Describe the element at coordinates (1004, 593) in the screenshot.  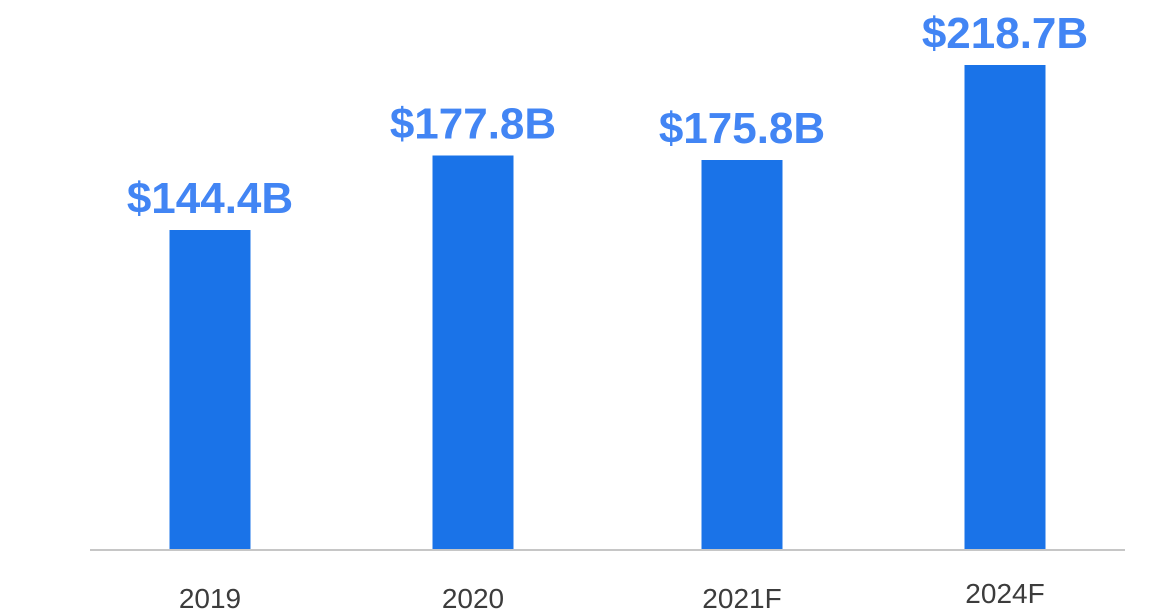
I see `x-tick-label-2024f: 2024F` at that location.